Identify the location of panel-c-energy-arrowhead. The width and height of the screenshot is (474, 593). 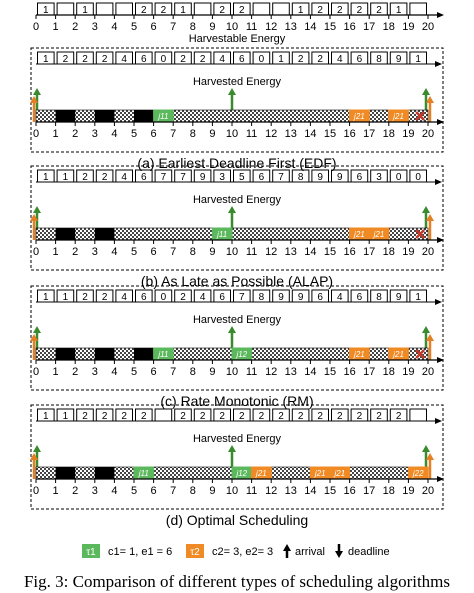
(438, 302).